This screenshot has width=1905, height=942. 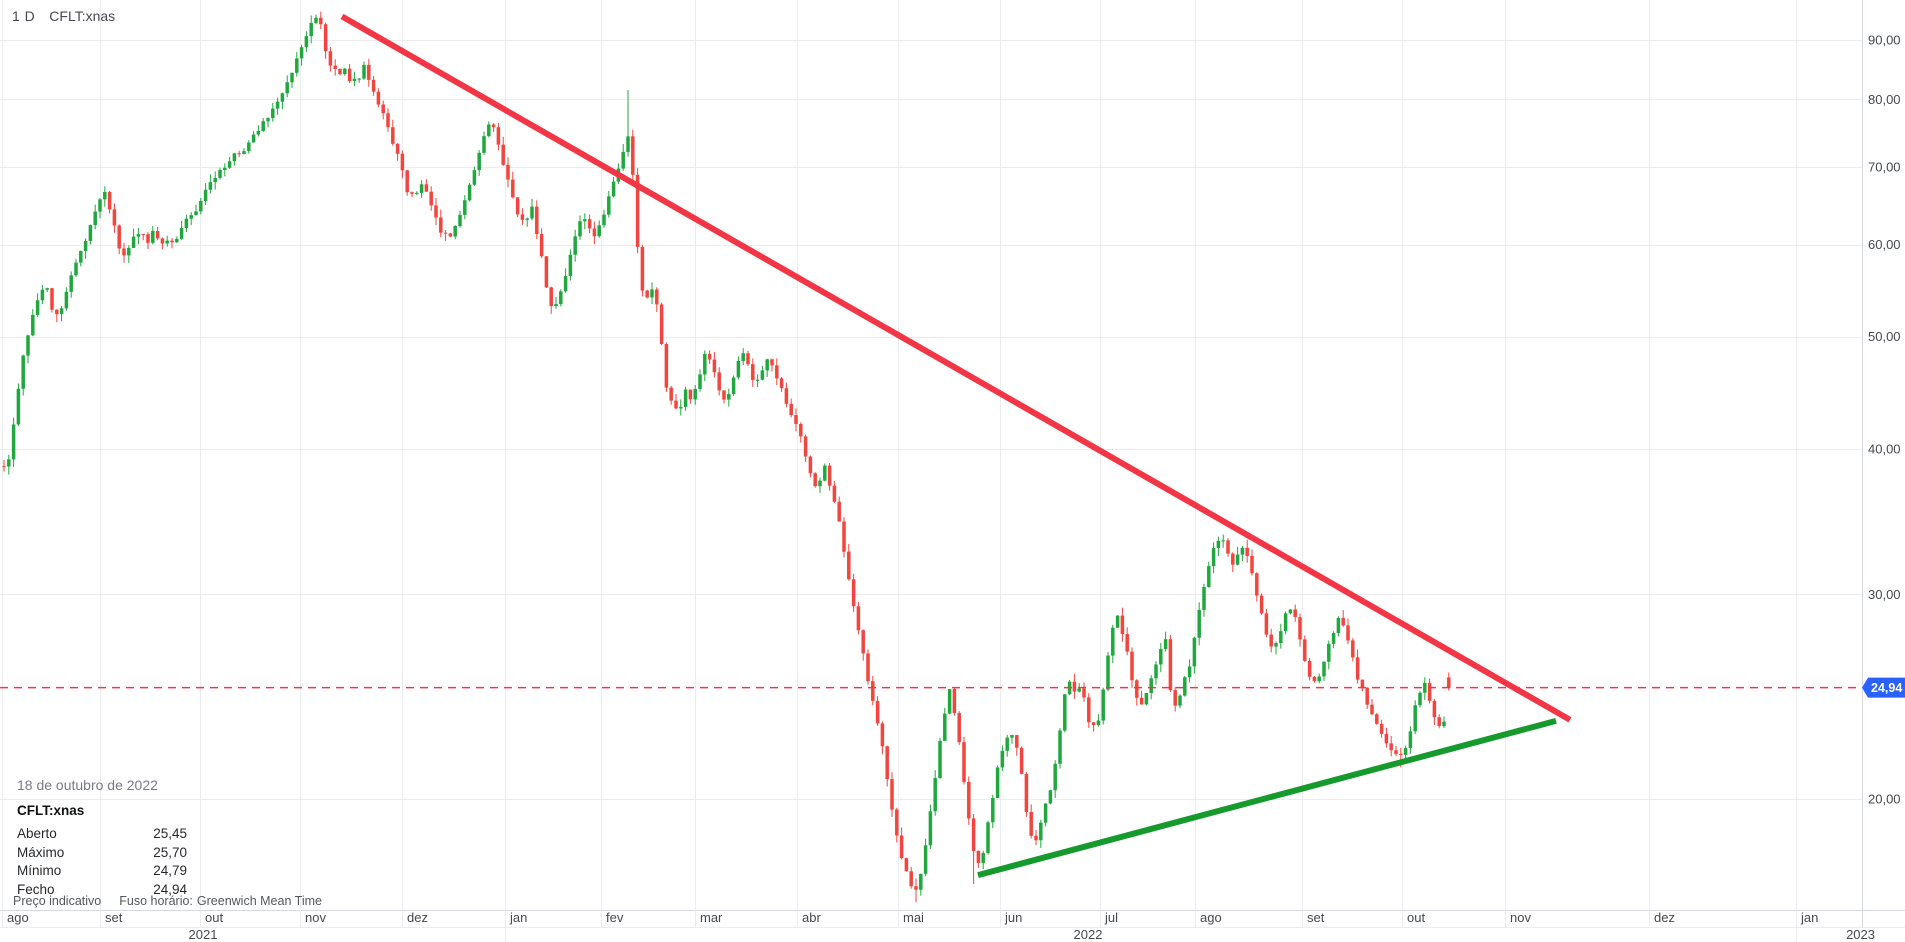 What do you see at coordinates (1088, 934) in the screenshot?
I see `year-label: 2022` at bounding box center [1088, 934].